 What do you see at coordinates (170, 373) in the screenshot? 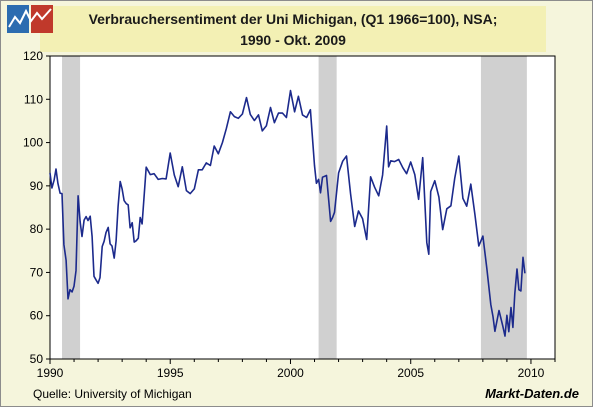
I see `x-tick-label: 1995` at bounding box center [170, 373].